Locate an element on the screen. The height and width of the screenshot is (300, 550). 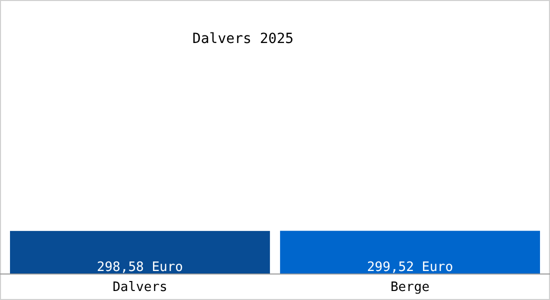
x-tick-label: Berge is located at coordinates (410, 288).